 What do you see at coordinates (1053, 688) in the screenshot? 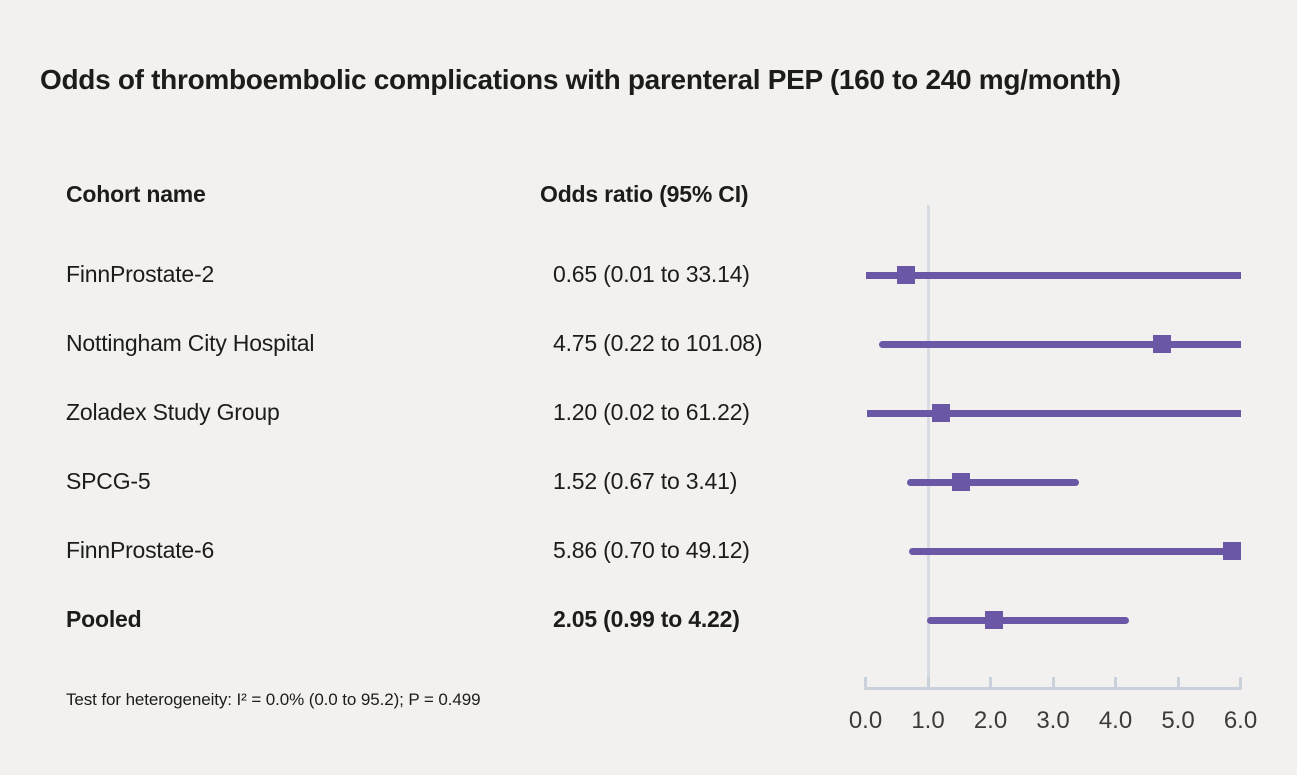
I see `x-axis-line` at bounding box center [1053, 688].